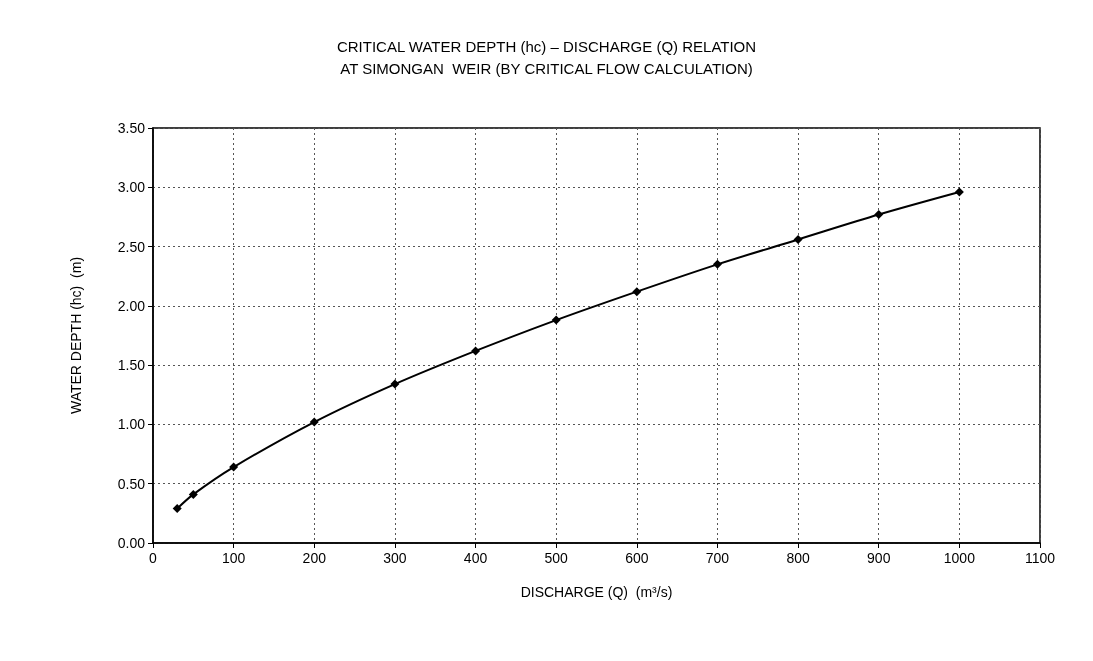  I want to click on y-axis-title: WATER DEPTH (hc) (m), so click(76, 335).